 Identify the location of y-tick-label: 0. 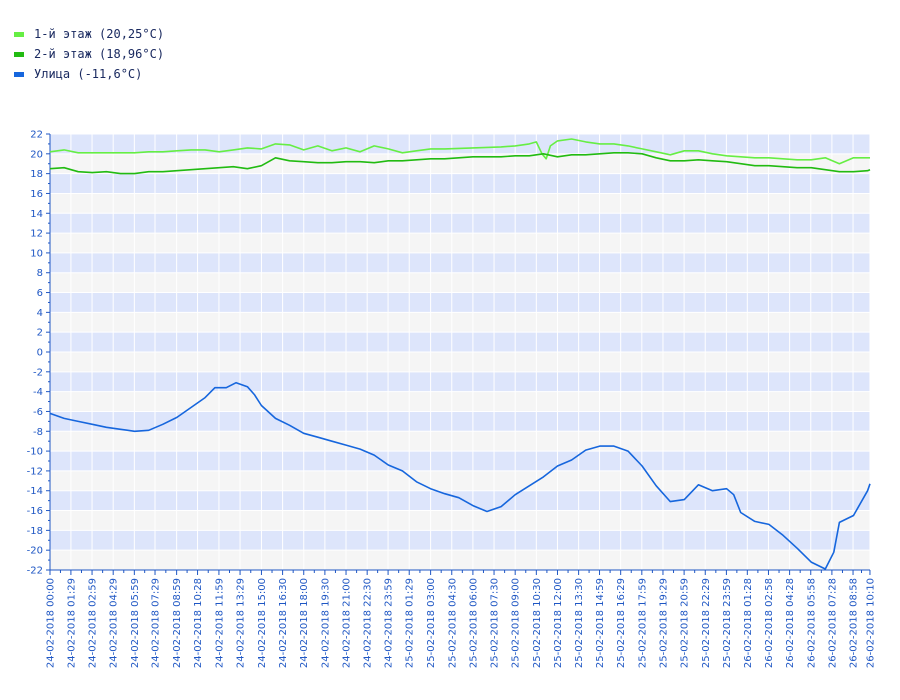
(40, 353).